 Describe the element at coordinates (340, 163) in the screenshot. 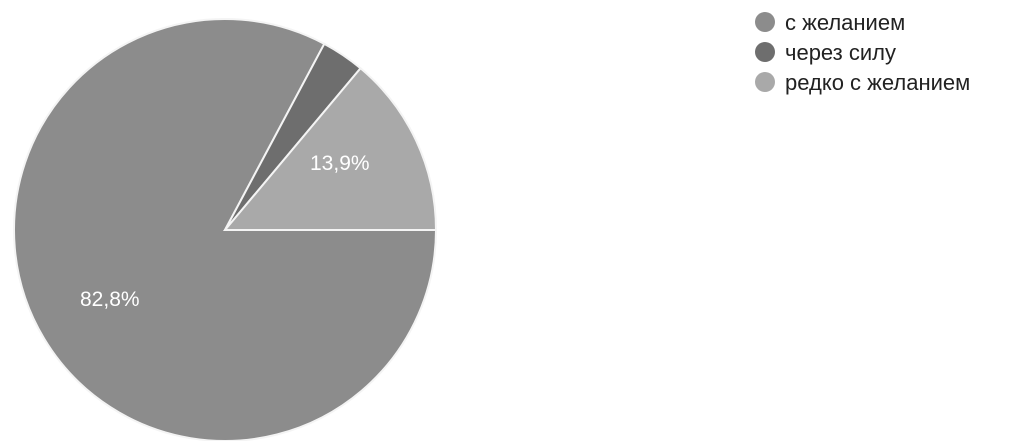

I see `pie-slice-label-3: 13,9%` at that location.